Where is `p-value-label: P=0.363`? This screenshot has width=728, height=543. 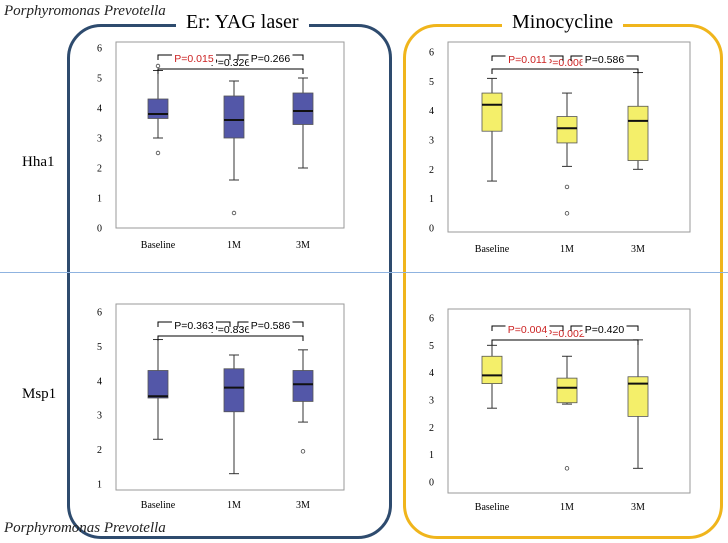 p-value-label: P=0.363 is located at coordinates (194, 326).